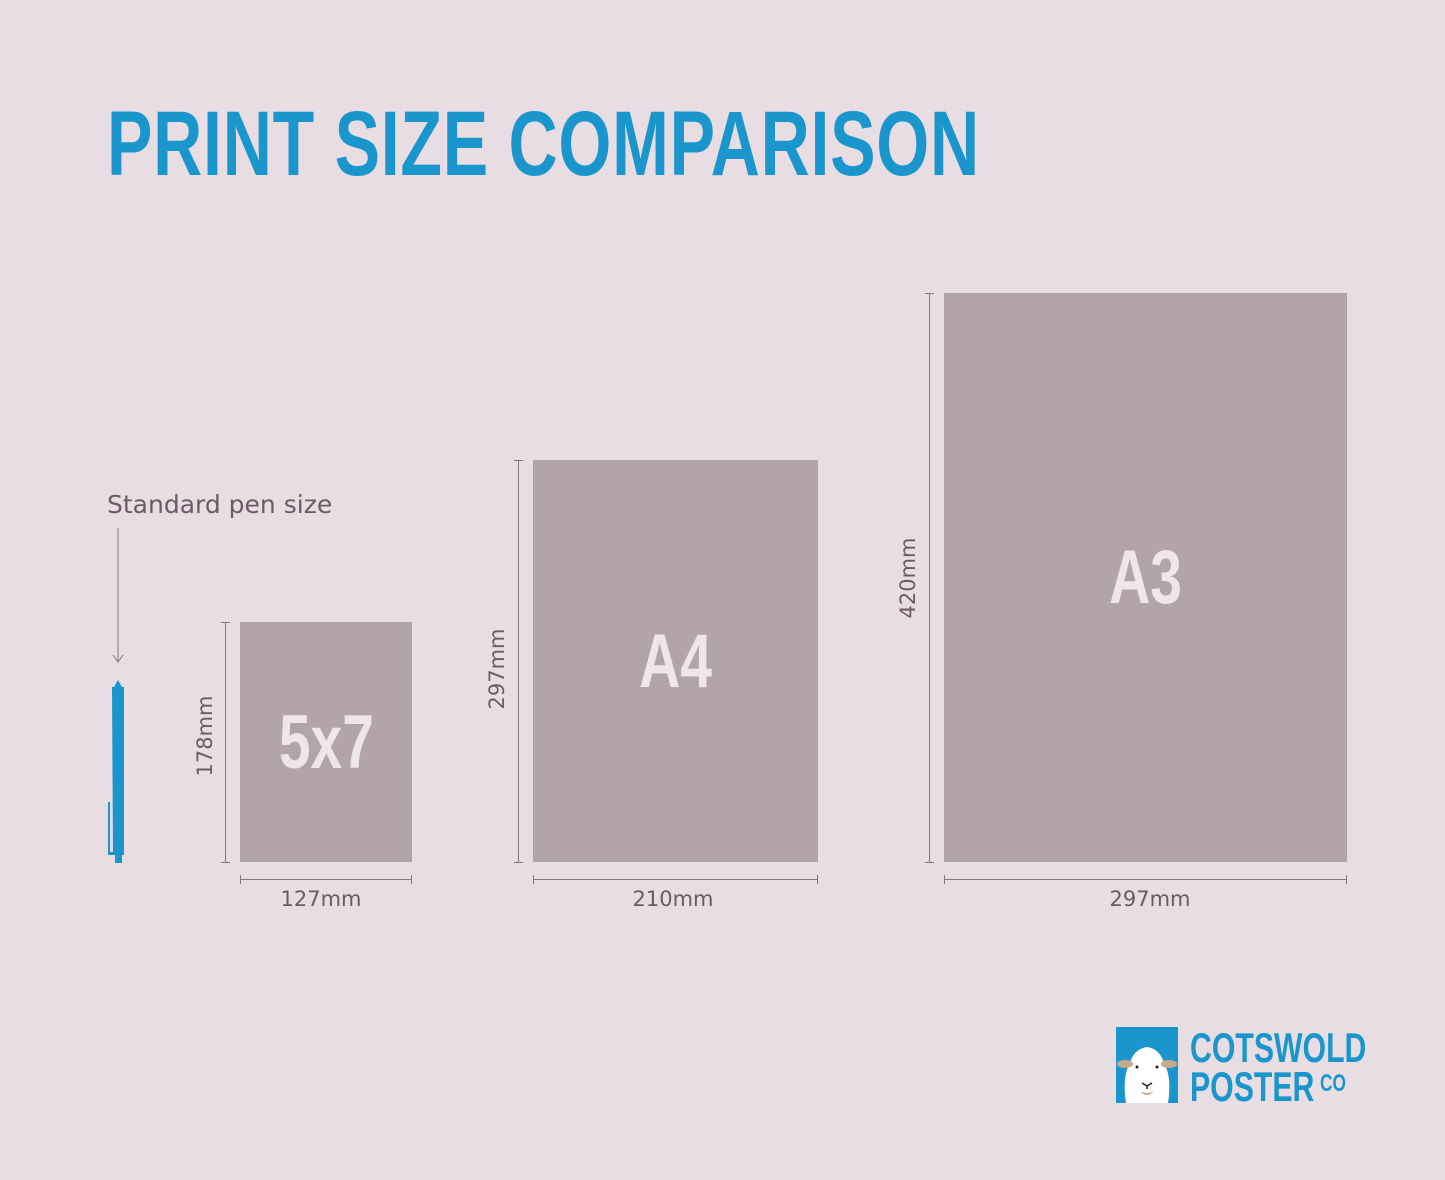 Image resolution: width=1445 pixels, height=1180 pixels. I want to click on width-label: 210mm, so click(673, 899).